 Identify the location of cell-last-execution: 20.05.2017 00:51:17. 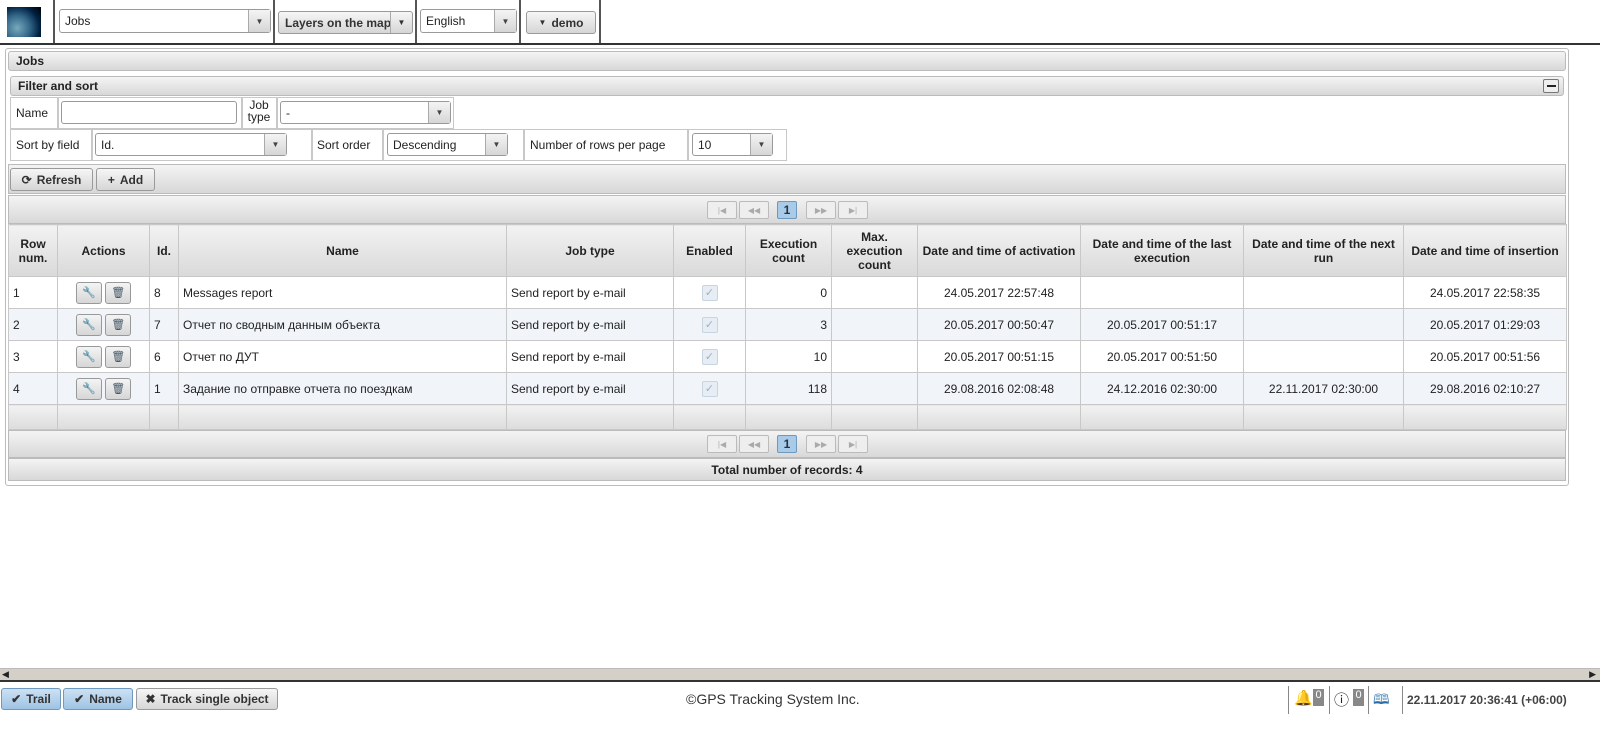
(1162, 324).